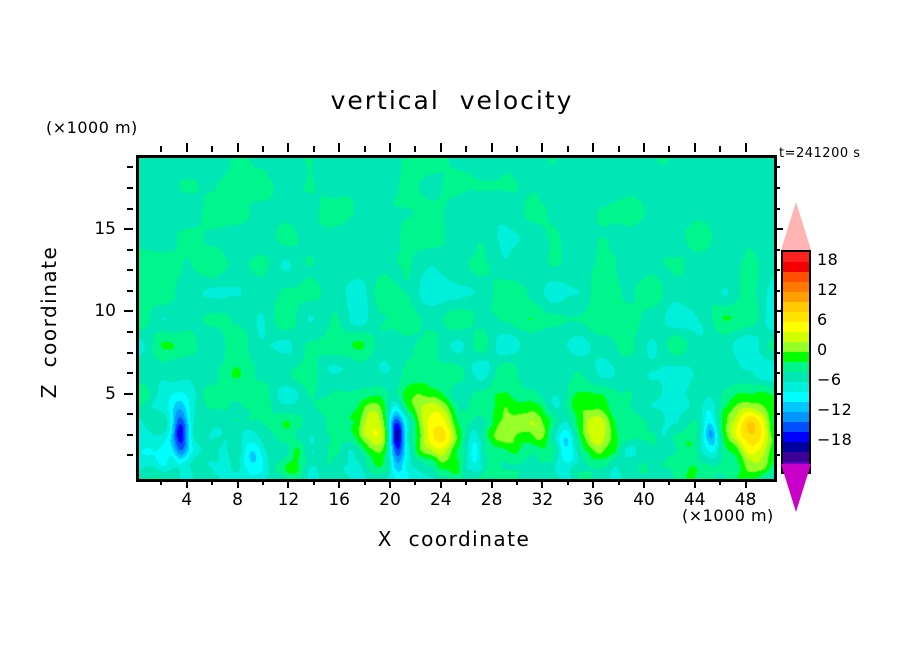  Describe the element at coordinates (491, 500) in the screenshot. I see `x-tick-label: 28` at that location.